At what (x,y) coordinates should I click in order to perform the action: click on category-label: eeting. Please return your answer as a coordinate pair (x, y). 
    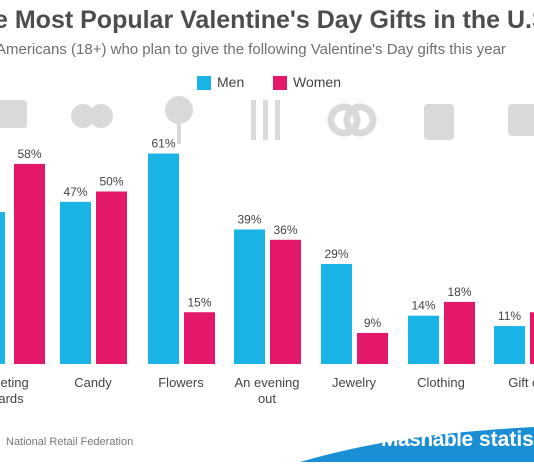
    Looking at the image, I should click on (14, 382).